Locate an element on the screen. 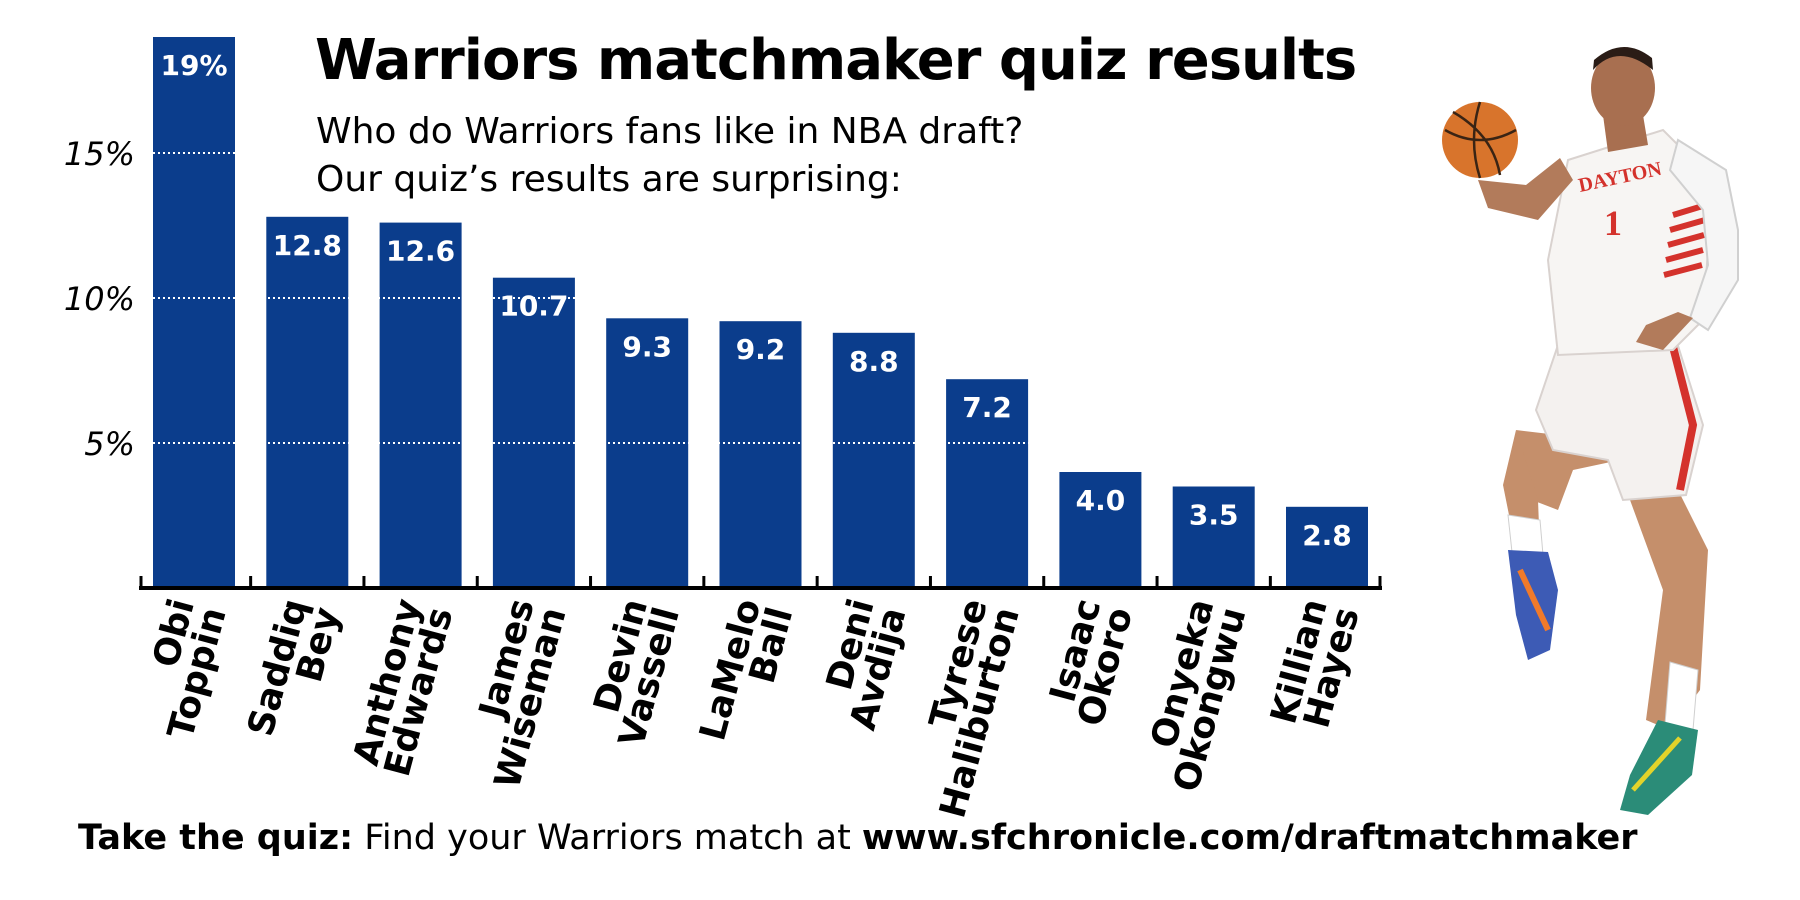  category-label-10: KillianHayes is located at coordinates (1315, 666).